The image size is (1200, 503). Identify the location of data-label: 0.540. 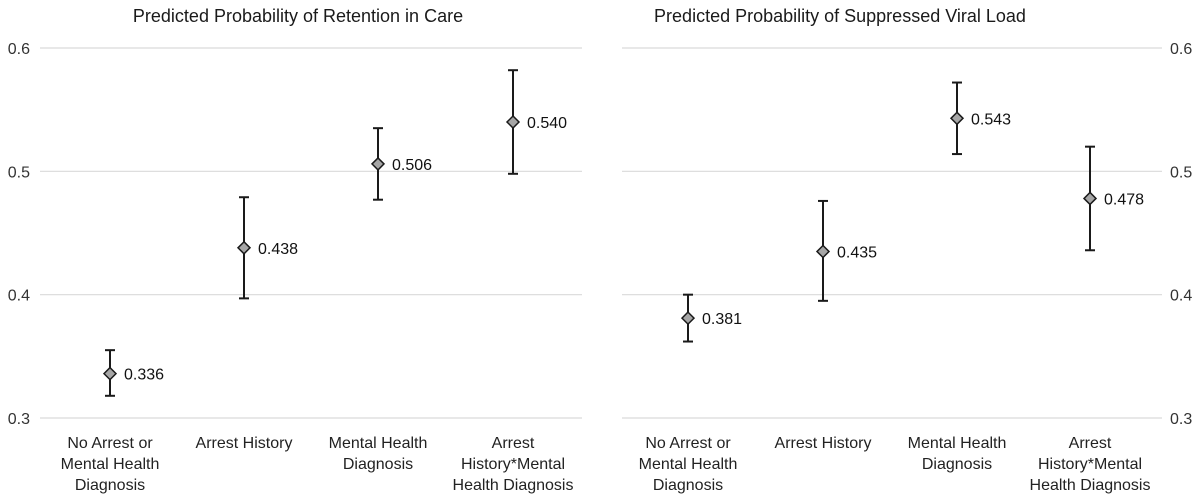
(547, 123).